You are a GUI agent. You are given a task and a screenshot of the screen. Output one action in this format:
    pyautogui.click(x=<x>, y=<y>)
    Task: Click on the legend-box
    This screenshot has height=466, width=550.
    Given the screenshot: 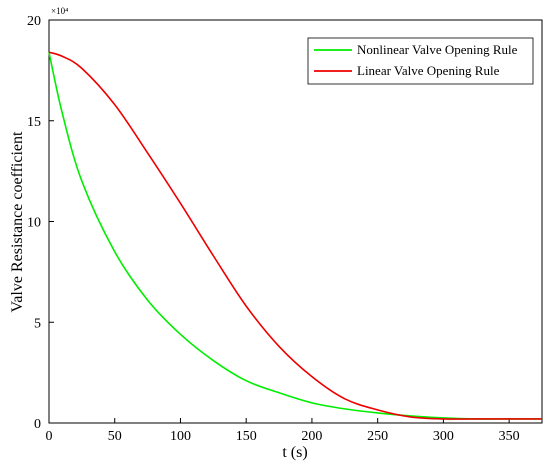 What is the action you would take?
    pyautogui.click(x=420, y=61)
    